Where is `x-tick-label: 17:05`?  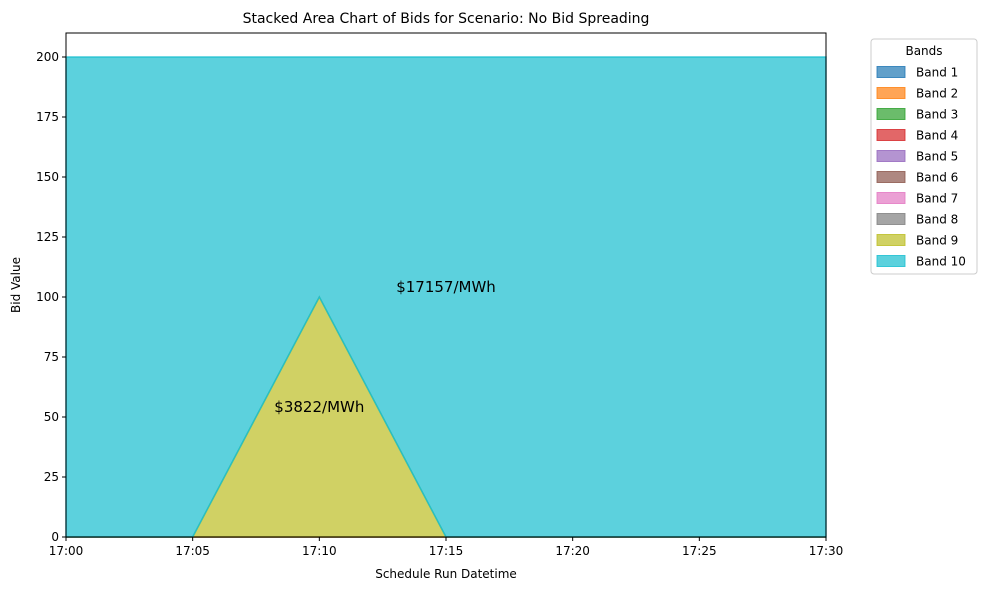
x-tick-label: 17:05 is located at coordinates (192, 551).